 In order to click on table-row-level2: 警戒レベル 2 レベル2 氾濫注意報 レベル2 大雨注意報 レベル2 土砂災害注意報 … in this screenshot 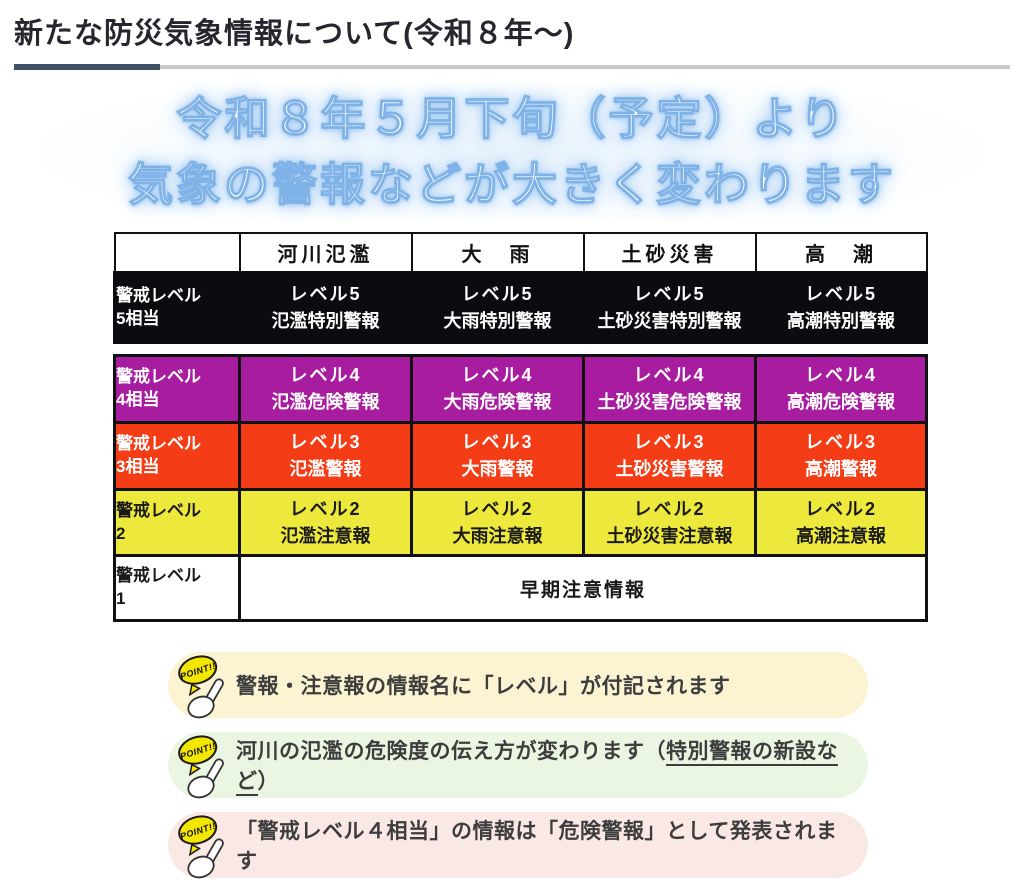, I will do `click(520, 522)`.